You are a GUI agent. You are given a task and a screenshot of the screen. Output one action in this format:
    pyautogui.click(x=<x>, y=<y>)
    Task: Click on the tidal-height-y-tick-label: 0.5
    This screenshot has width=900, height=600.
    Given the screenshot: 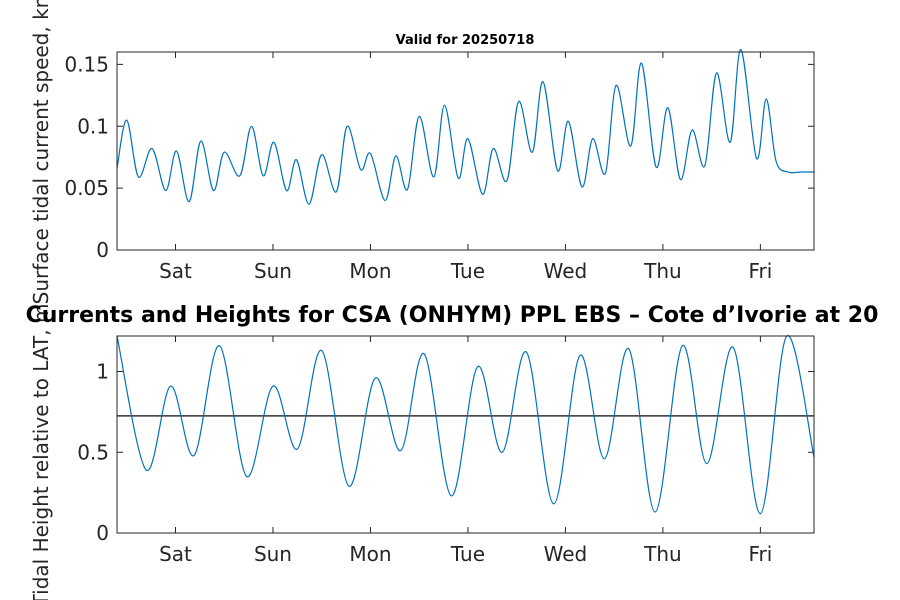 What is the action you would take?
    pyautogui.click(x=93, y=452)
    